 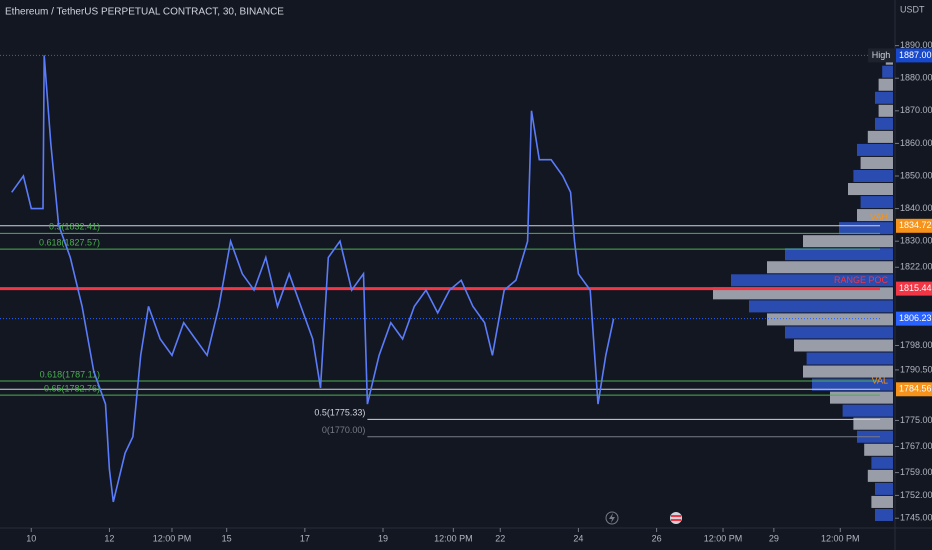 What do you see at coordinates (861, 280) in the screenshot?
I see `tag-name: RANGE POC` at bounding box center [861, 280].